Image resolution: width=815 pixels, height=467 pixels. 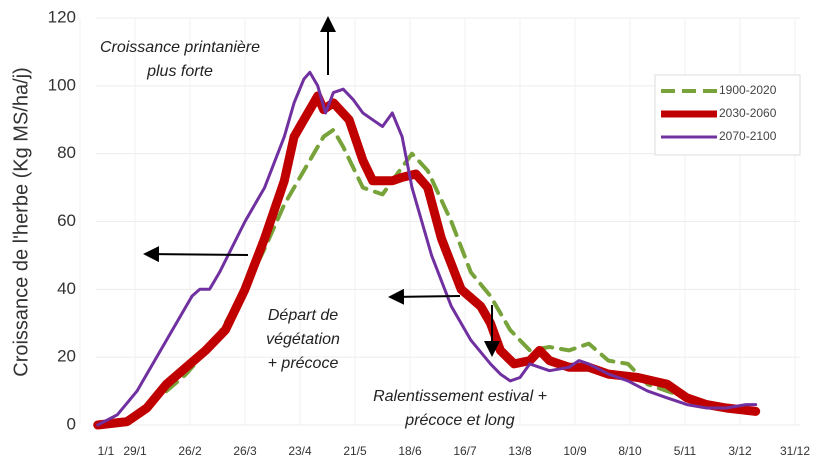 I want to click on legend-label: 1900-2020, so click(x=748, y=90).